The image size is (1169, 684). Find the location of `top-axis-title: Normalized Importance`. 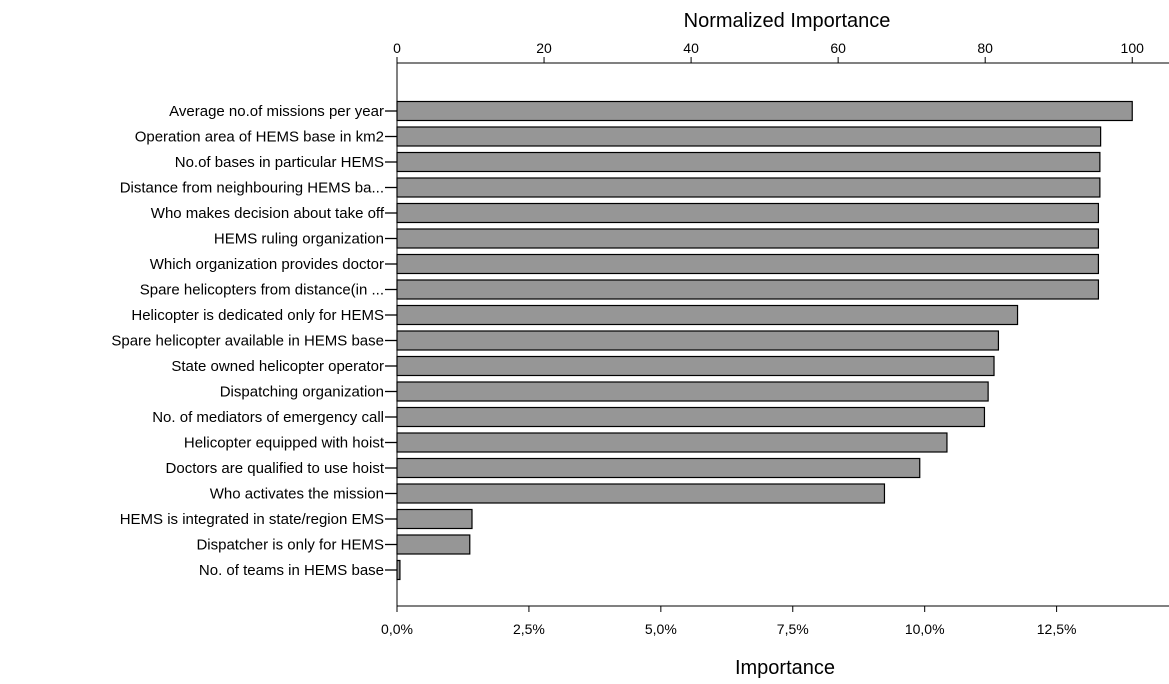

top-axis-title: Normalized Importance is located at coordinates (787, 21).